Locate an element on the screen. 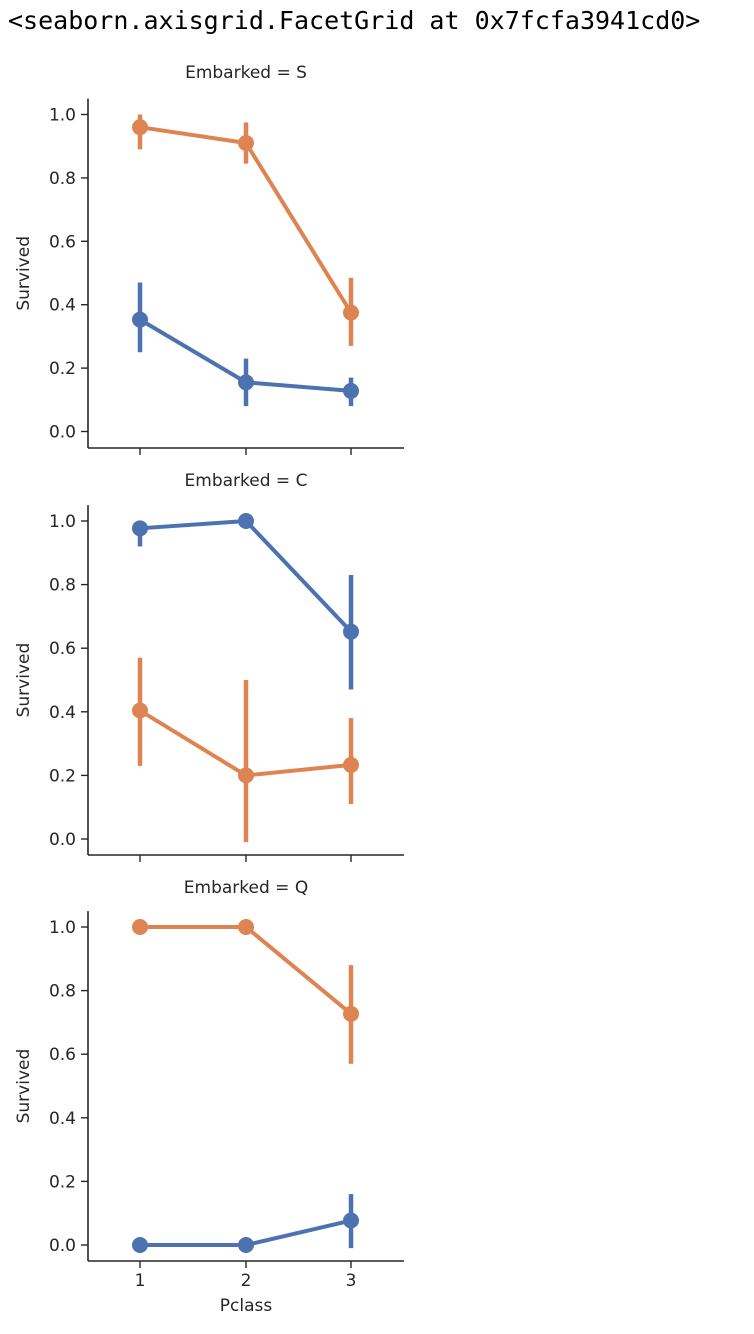 The image size is (754, 1334). panel-title: Embarked = Q is located at coordinates (246, 888).